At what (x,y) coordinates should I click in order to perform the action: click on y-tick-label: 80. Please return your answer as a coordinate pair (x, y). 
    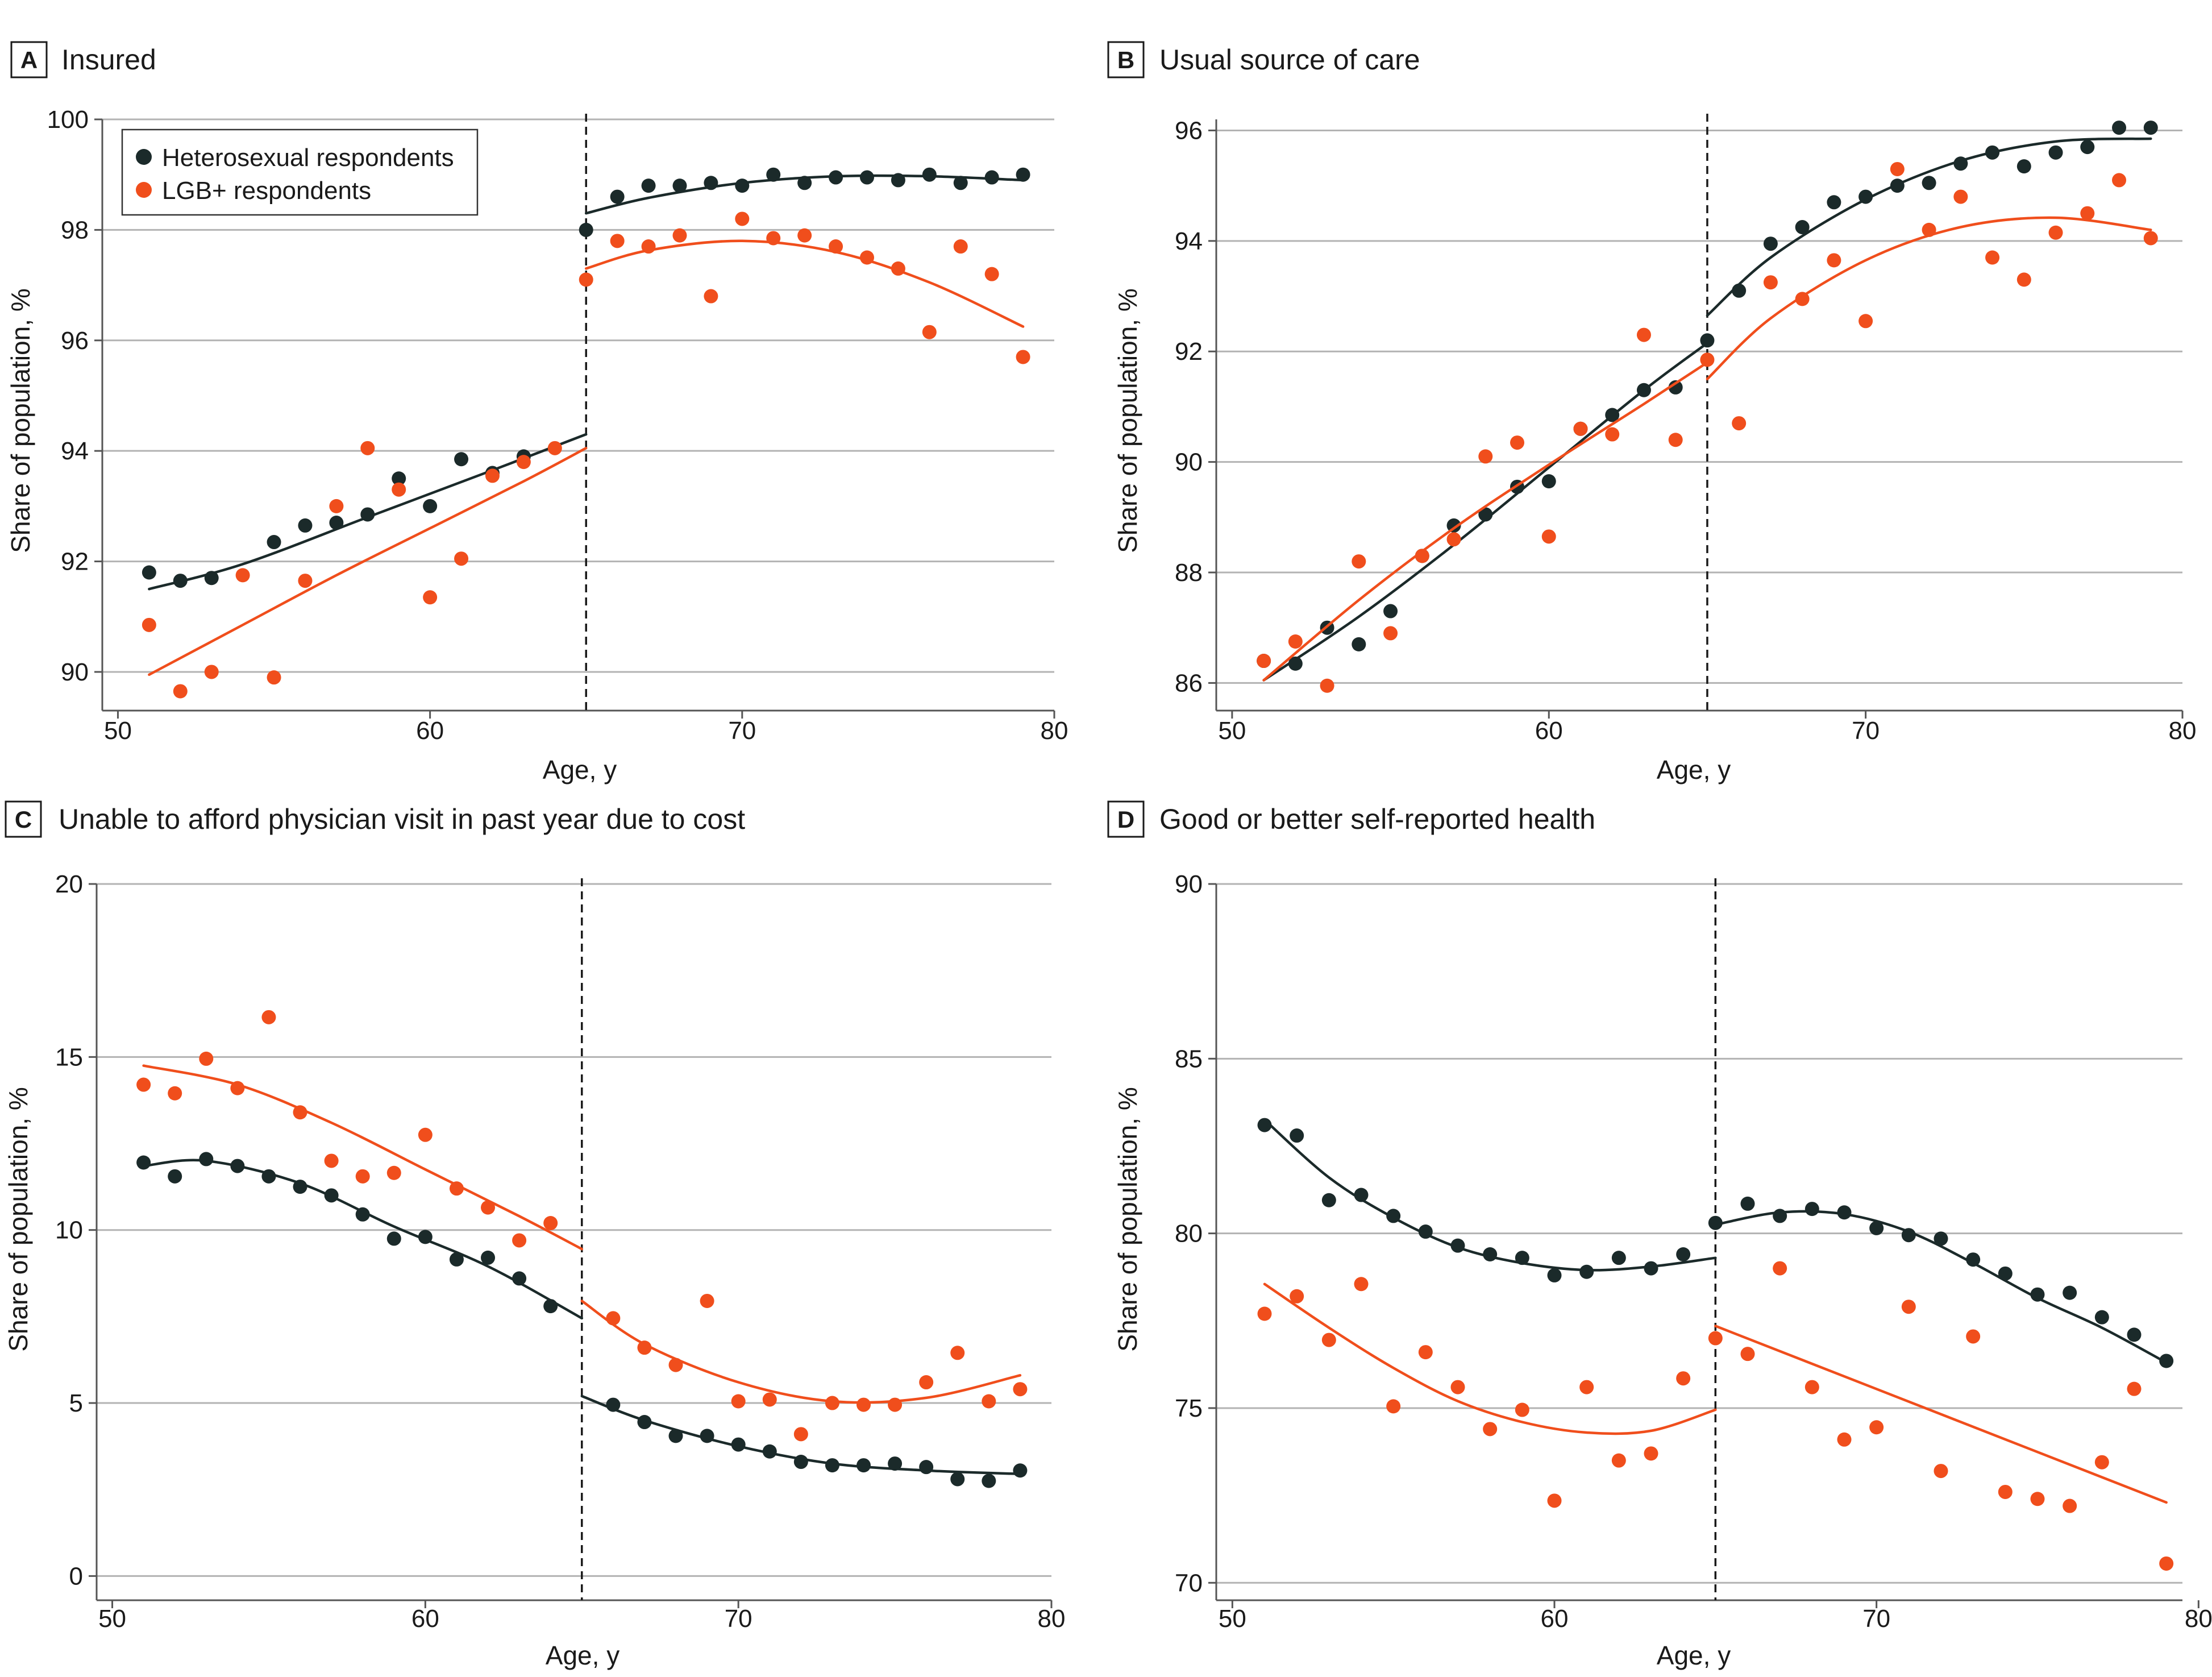
    Looking at the image, I should click on (1189, 1234).